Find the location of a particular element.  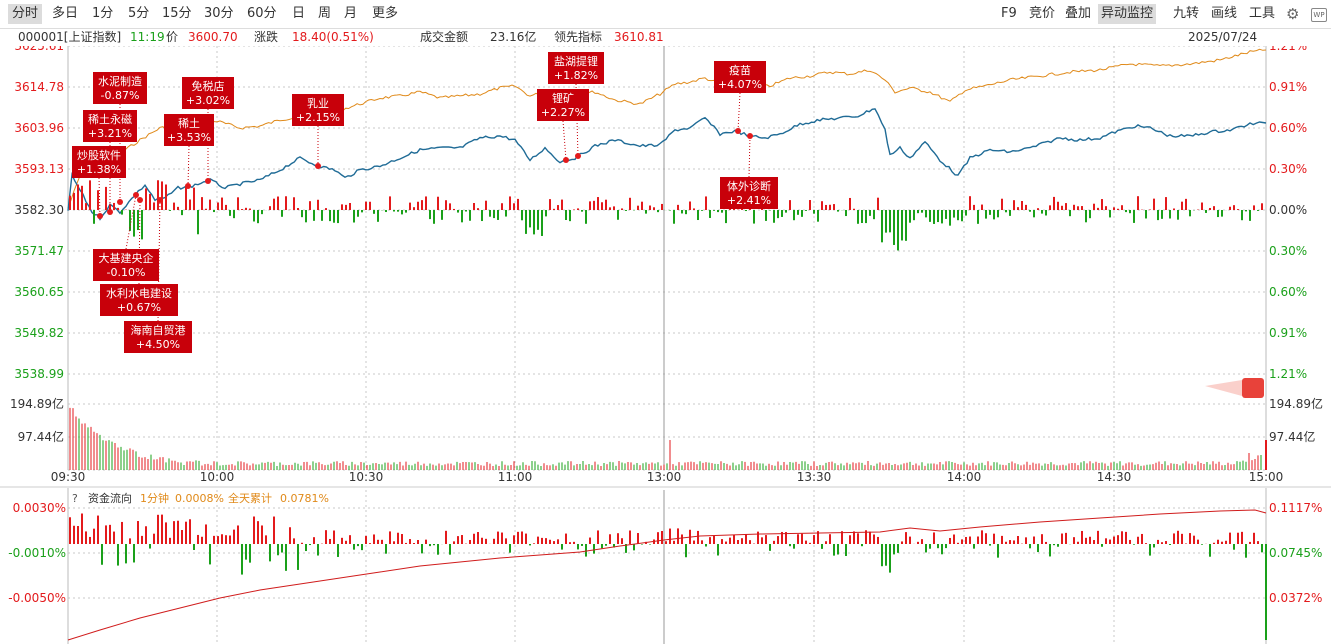

alert-tag-7: 锂矿+2.27% is located at coordinates (563, 126).